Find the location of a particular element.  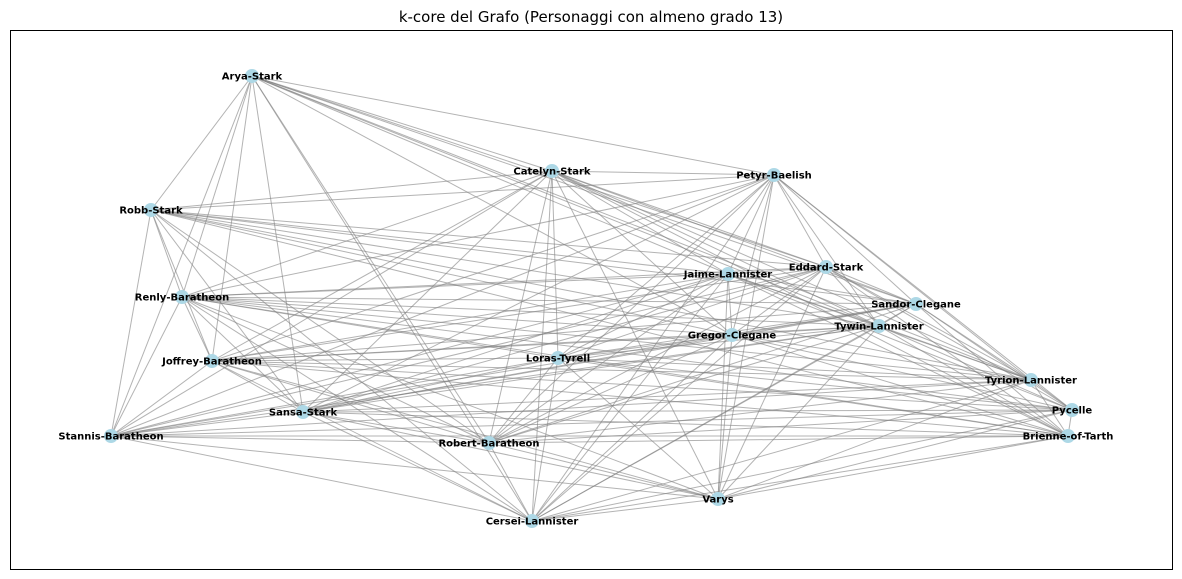

node-gregor-clegane is located at coordinates (732, 335).